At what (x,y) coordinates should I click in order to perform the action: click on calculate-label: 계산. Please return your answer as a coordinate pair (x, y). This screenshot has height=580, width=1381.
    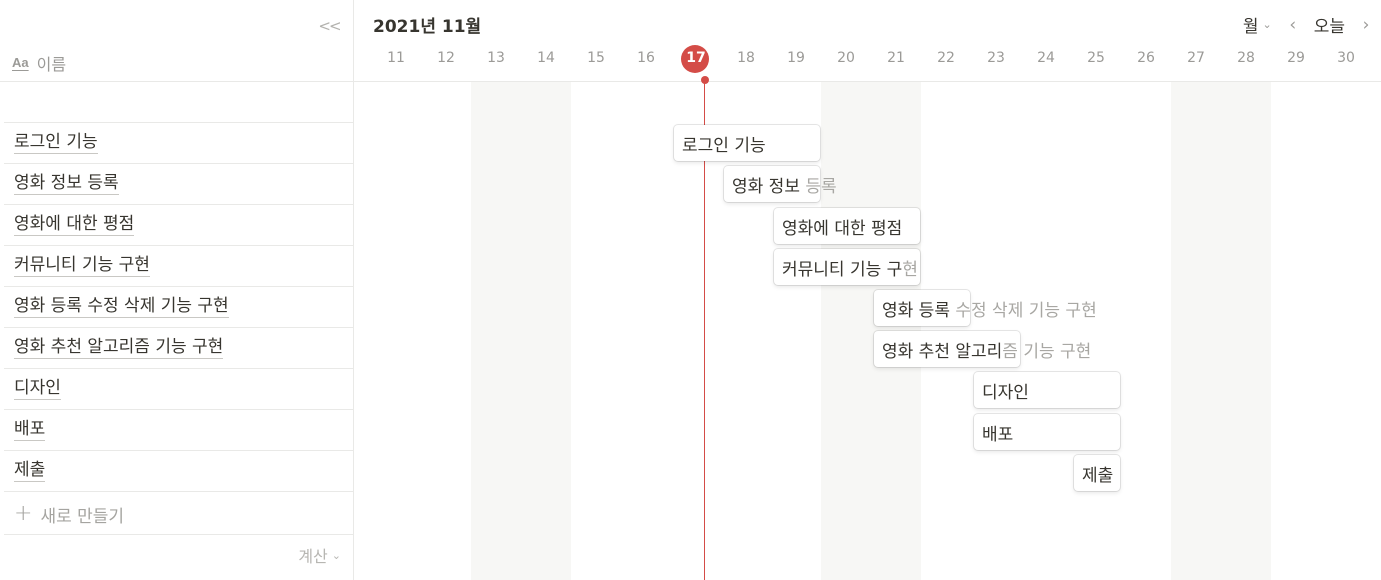
    Looking at the image, I should click on (313, 556).